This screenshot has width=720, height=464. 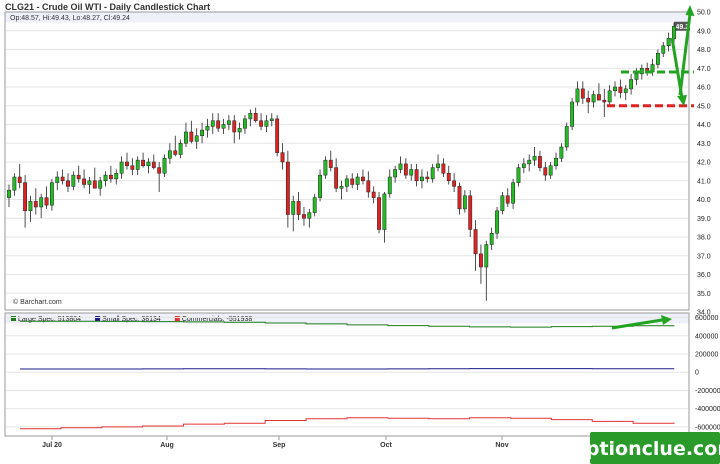 What do you see at coordinates (706, 336) in the screenshot?
I see `indicator-tick-label: 400000` at bounding box center [706, 336].